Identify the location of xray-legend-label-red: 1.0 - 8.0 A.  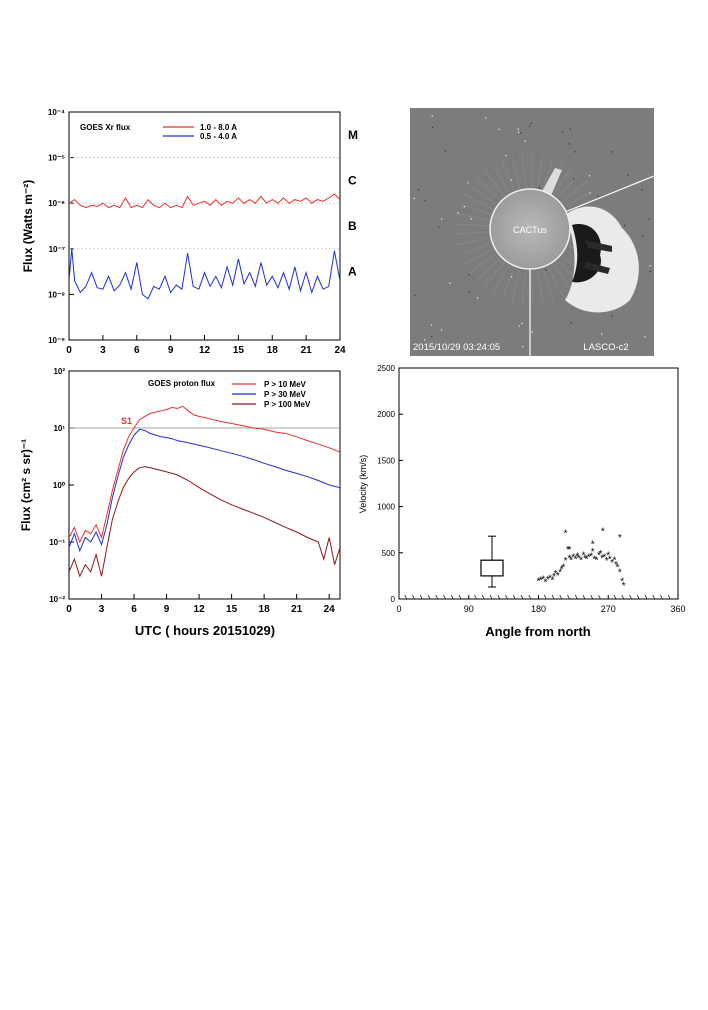
(218, 127).